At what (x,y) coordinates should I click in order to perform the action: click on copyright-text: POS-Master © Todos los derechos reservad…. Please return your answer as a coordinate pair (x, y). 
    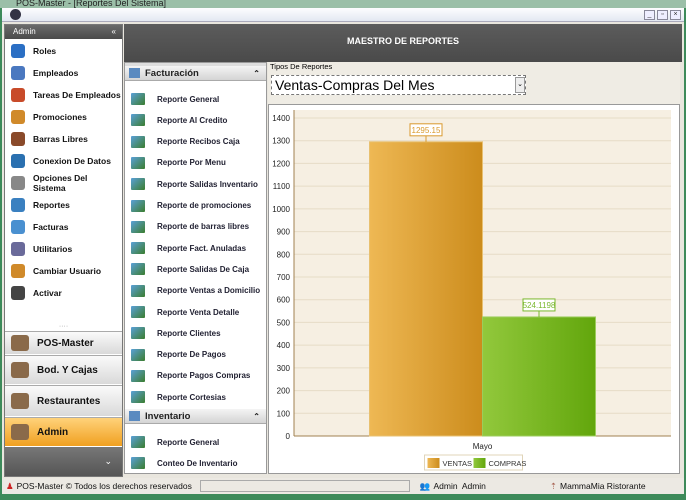
    Looking at the image, I should click on (104, 486).